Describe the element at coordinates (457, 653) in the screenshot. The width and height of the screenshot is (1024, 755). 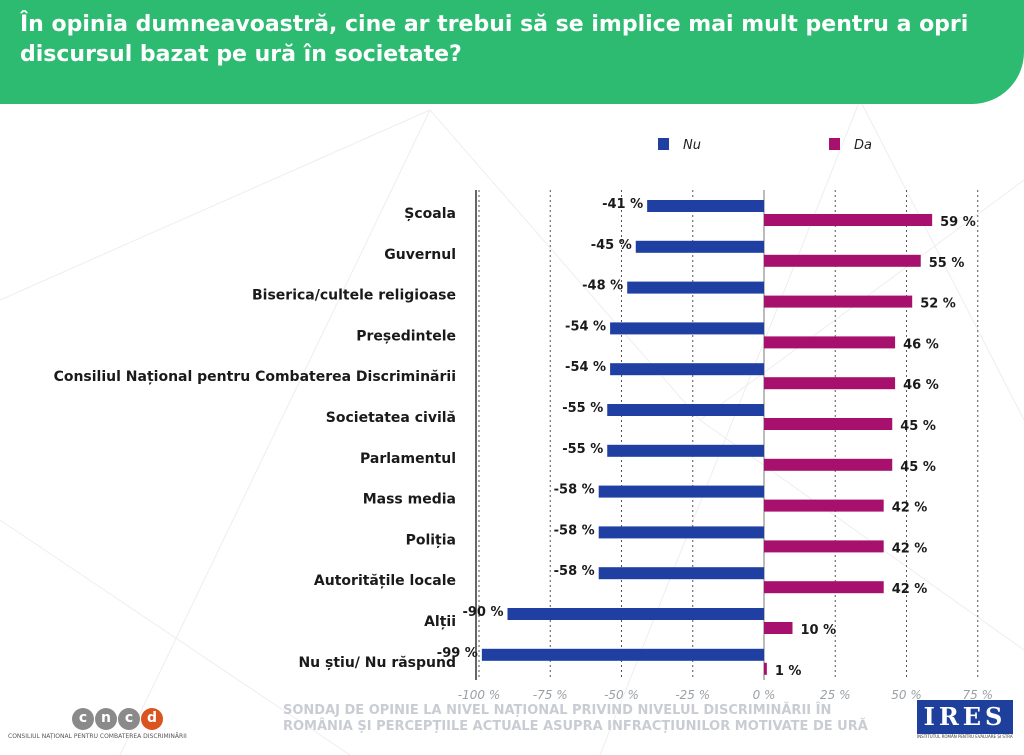
I see `data-label-nu: -99 %` at that location.